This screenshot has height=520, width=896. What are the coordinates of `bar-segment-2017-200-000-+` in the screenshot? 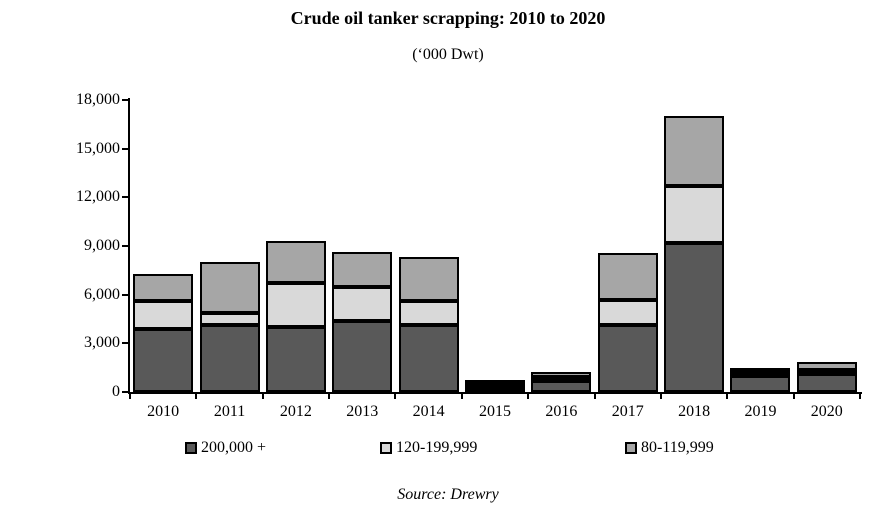 It's located at (627, 358).